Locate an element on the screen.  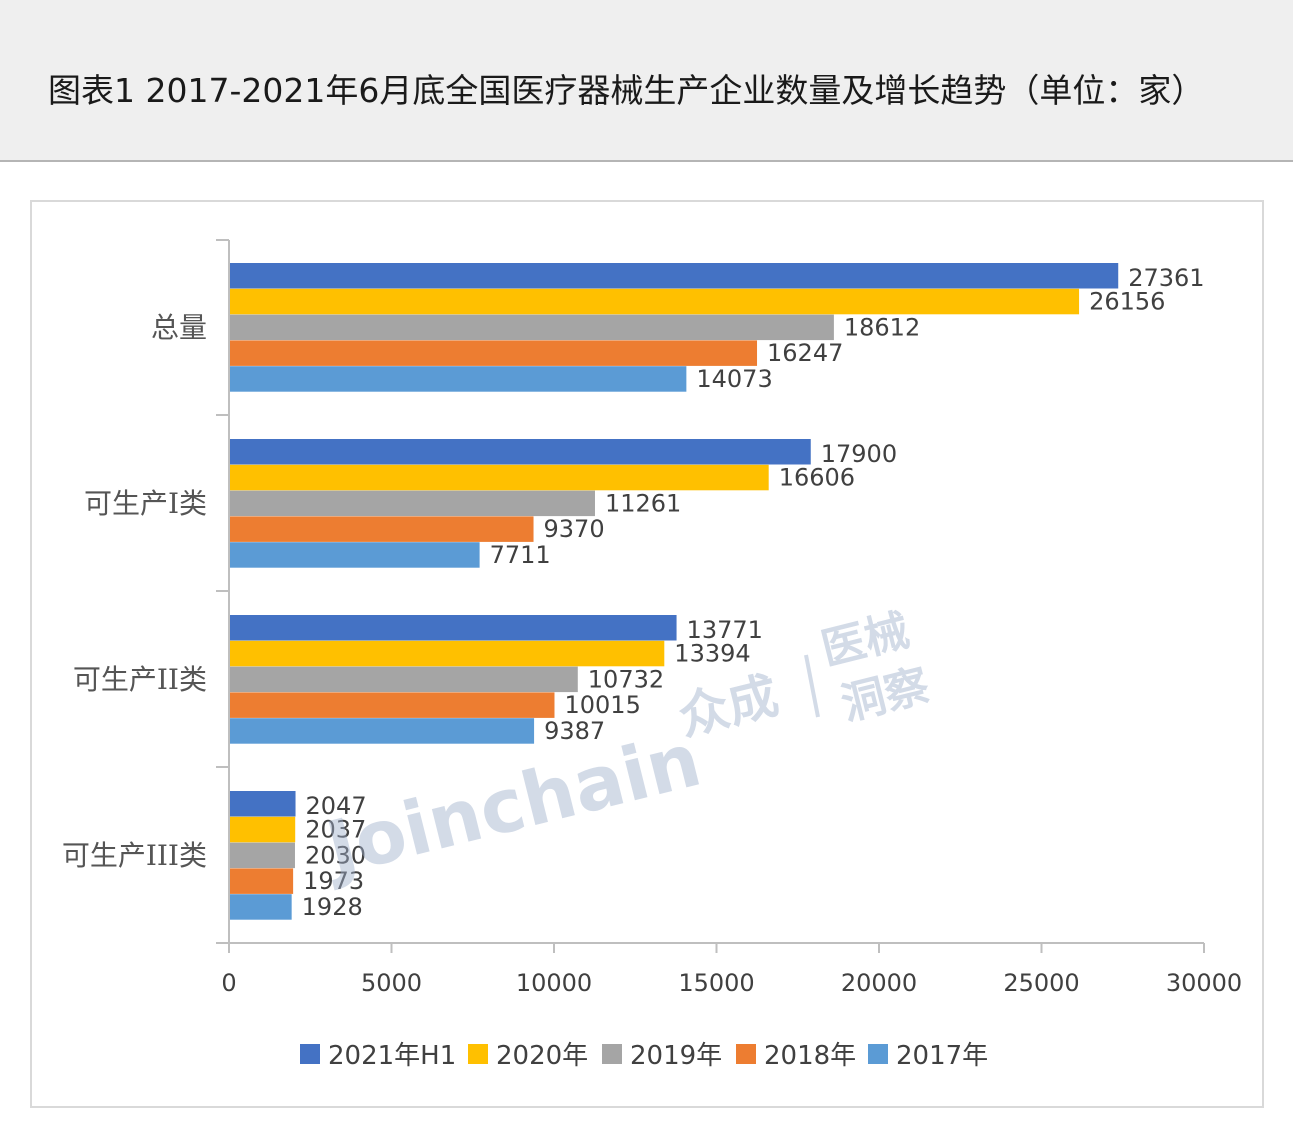
figure-title: 图表1 2017-2021年6月底全国医疗器械生产企业数量及增长趋势（单位：家） is located at coordinates (626, 90).